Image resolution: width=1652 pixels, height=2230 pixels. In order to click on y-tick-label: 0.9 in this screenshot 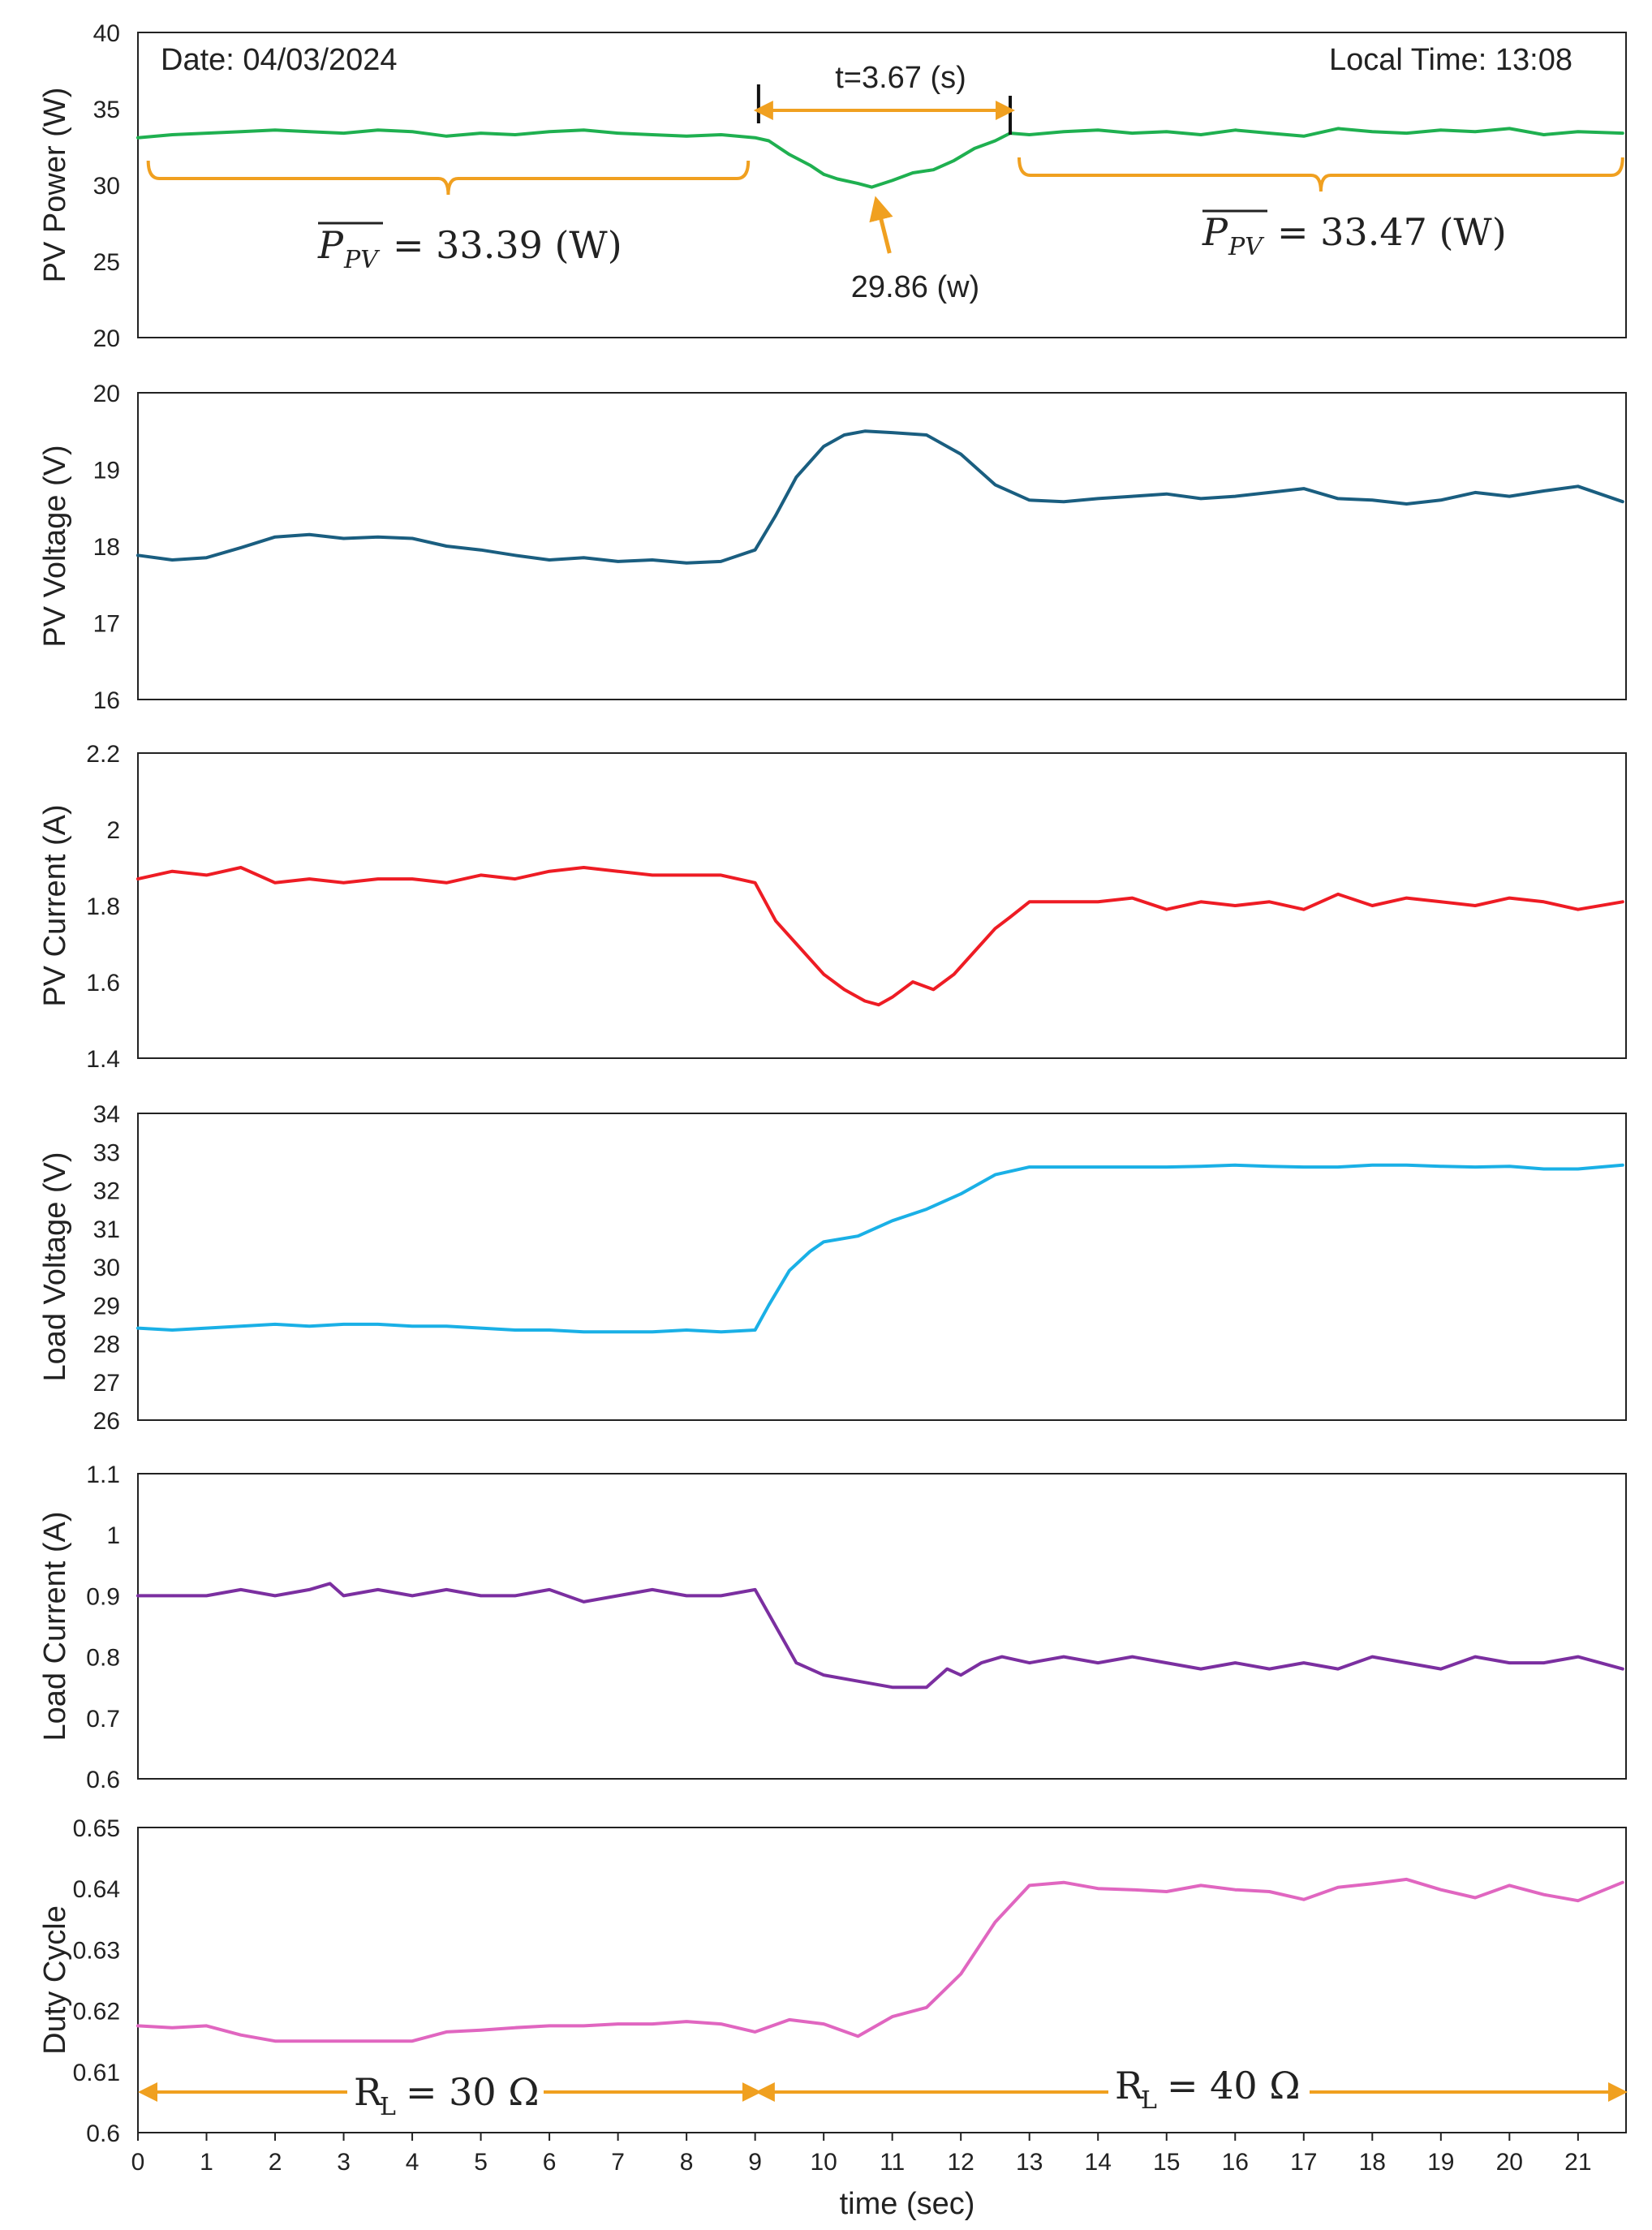, I will do `click(103, 1596)`.